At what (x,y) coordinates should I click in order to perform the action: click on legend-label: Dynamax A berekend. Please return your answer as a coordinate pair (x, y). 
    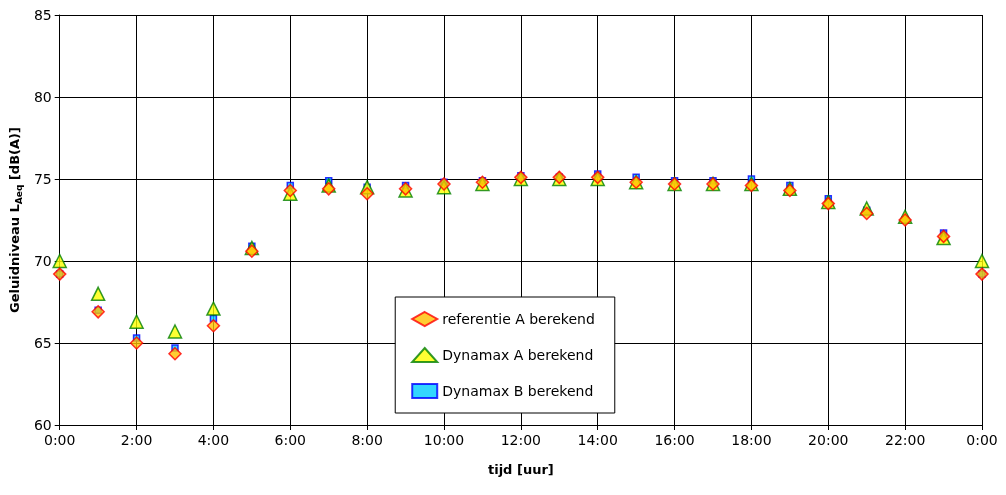
    Looking at the image, I should click on (518, 355).